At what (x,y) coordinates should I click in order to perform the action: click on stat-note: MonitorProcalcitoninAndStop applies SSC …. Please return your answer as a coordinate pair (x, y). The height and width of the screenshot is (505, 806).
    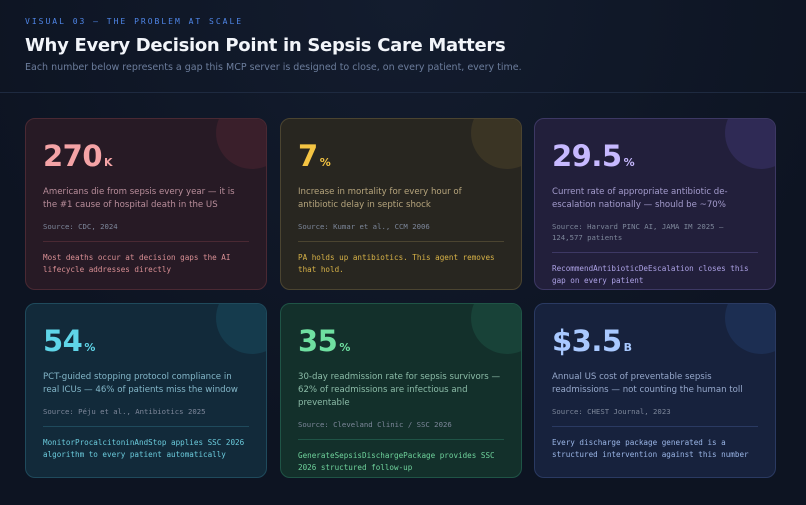
    Looking at the image, I should click on (144, 448).